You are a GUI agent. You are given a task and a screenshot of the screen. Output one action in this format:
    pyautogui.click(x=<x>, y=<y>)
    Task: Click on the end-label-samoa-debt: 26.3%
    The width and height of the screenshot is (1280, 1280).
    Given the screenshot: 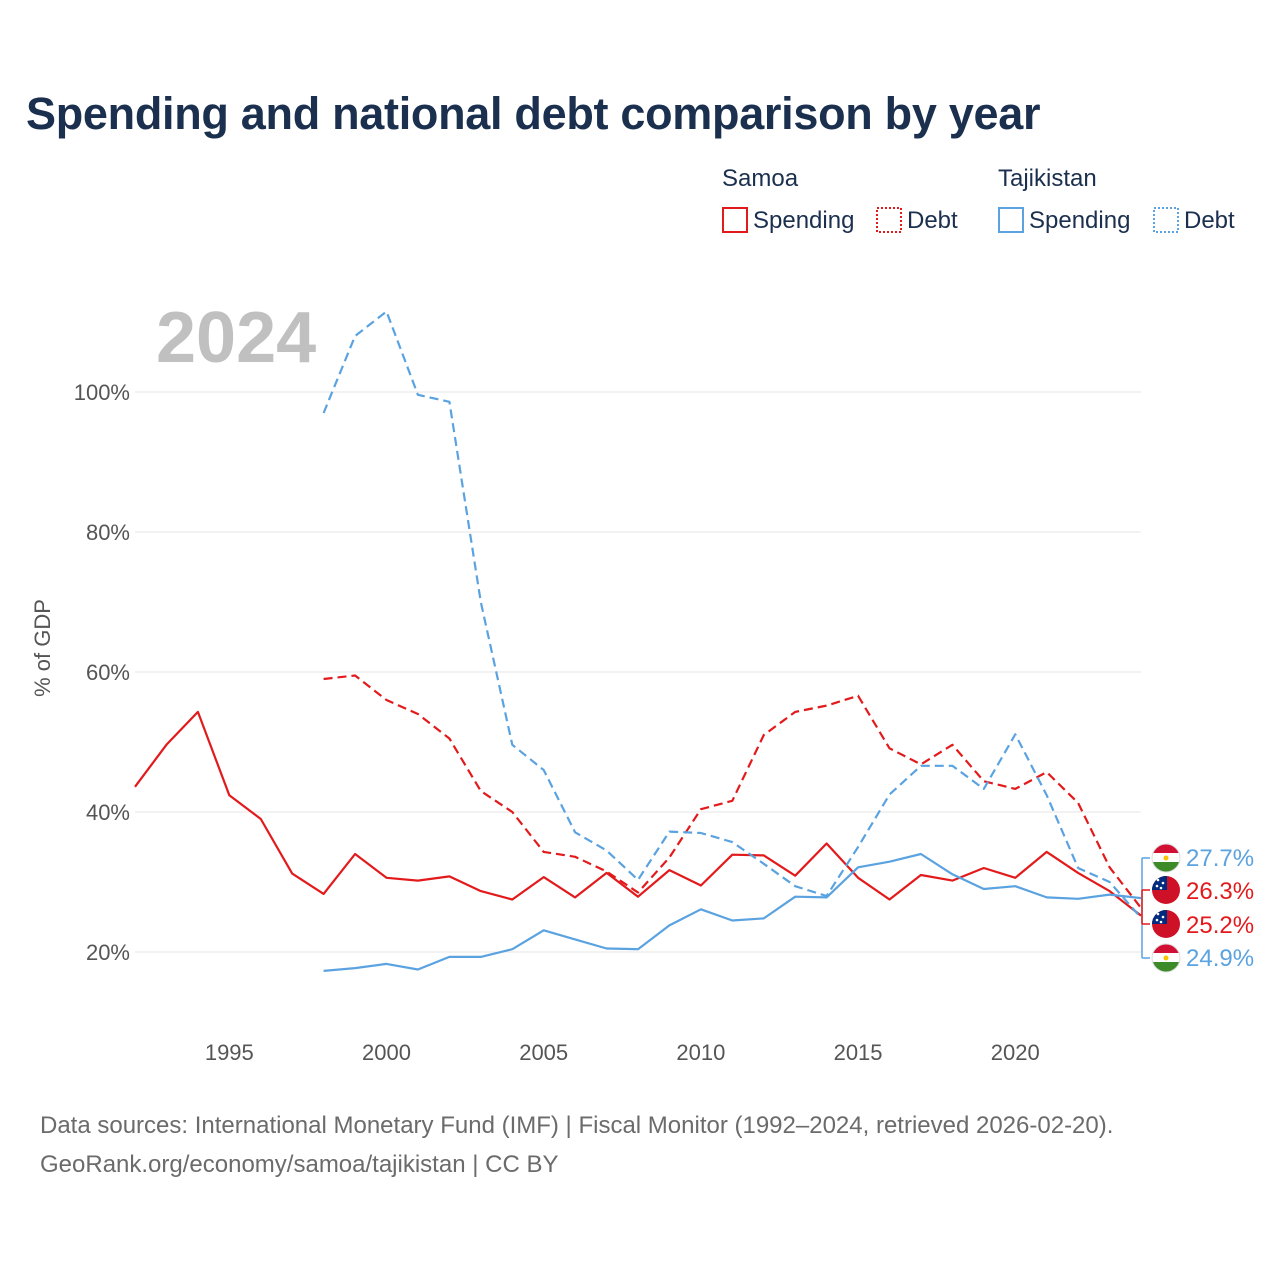 What is the action you would take?
    pyautogui.click(x=1220, y=891)
    